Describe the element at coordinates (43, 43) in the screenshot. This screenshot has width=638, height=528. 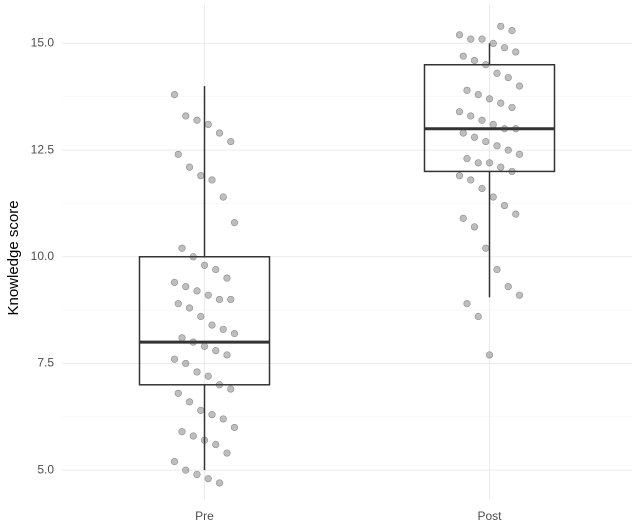
I see `y-tick-label: 15.0` at that location.